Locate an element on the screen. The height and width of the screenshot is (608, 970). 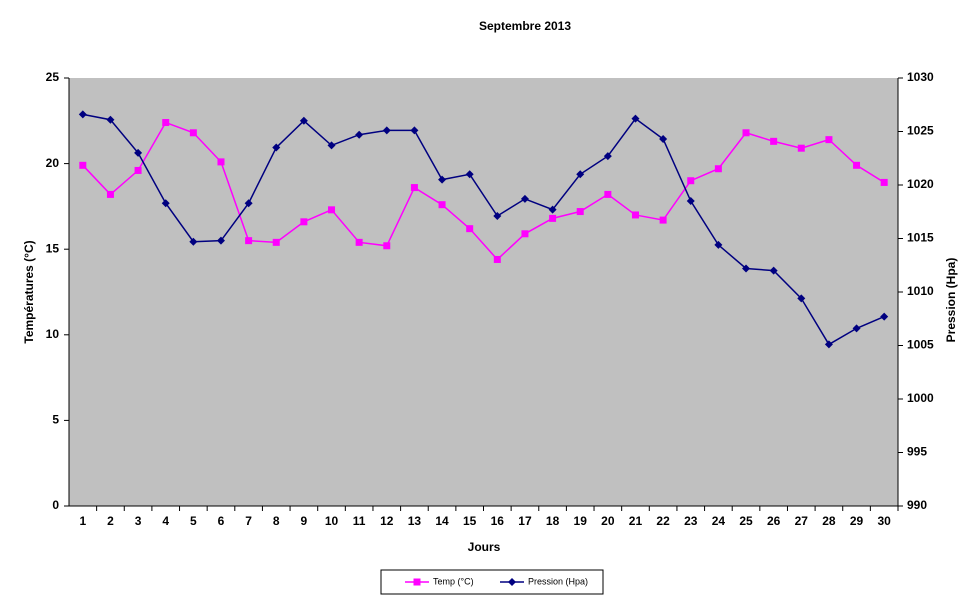
y2-tick-label: 1010 is located at coordinates (920, 291).